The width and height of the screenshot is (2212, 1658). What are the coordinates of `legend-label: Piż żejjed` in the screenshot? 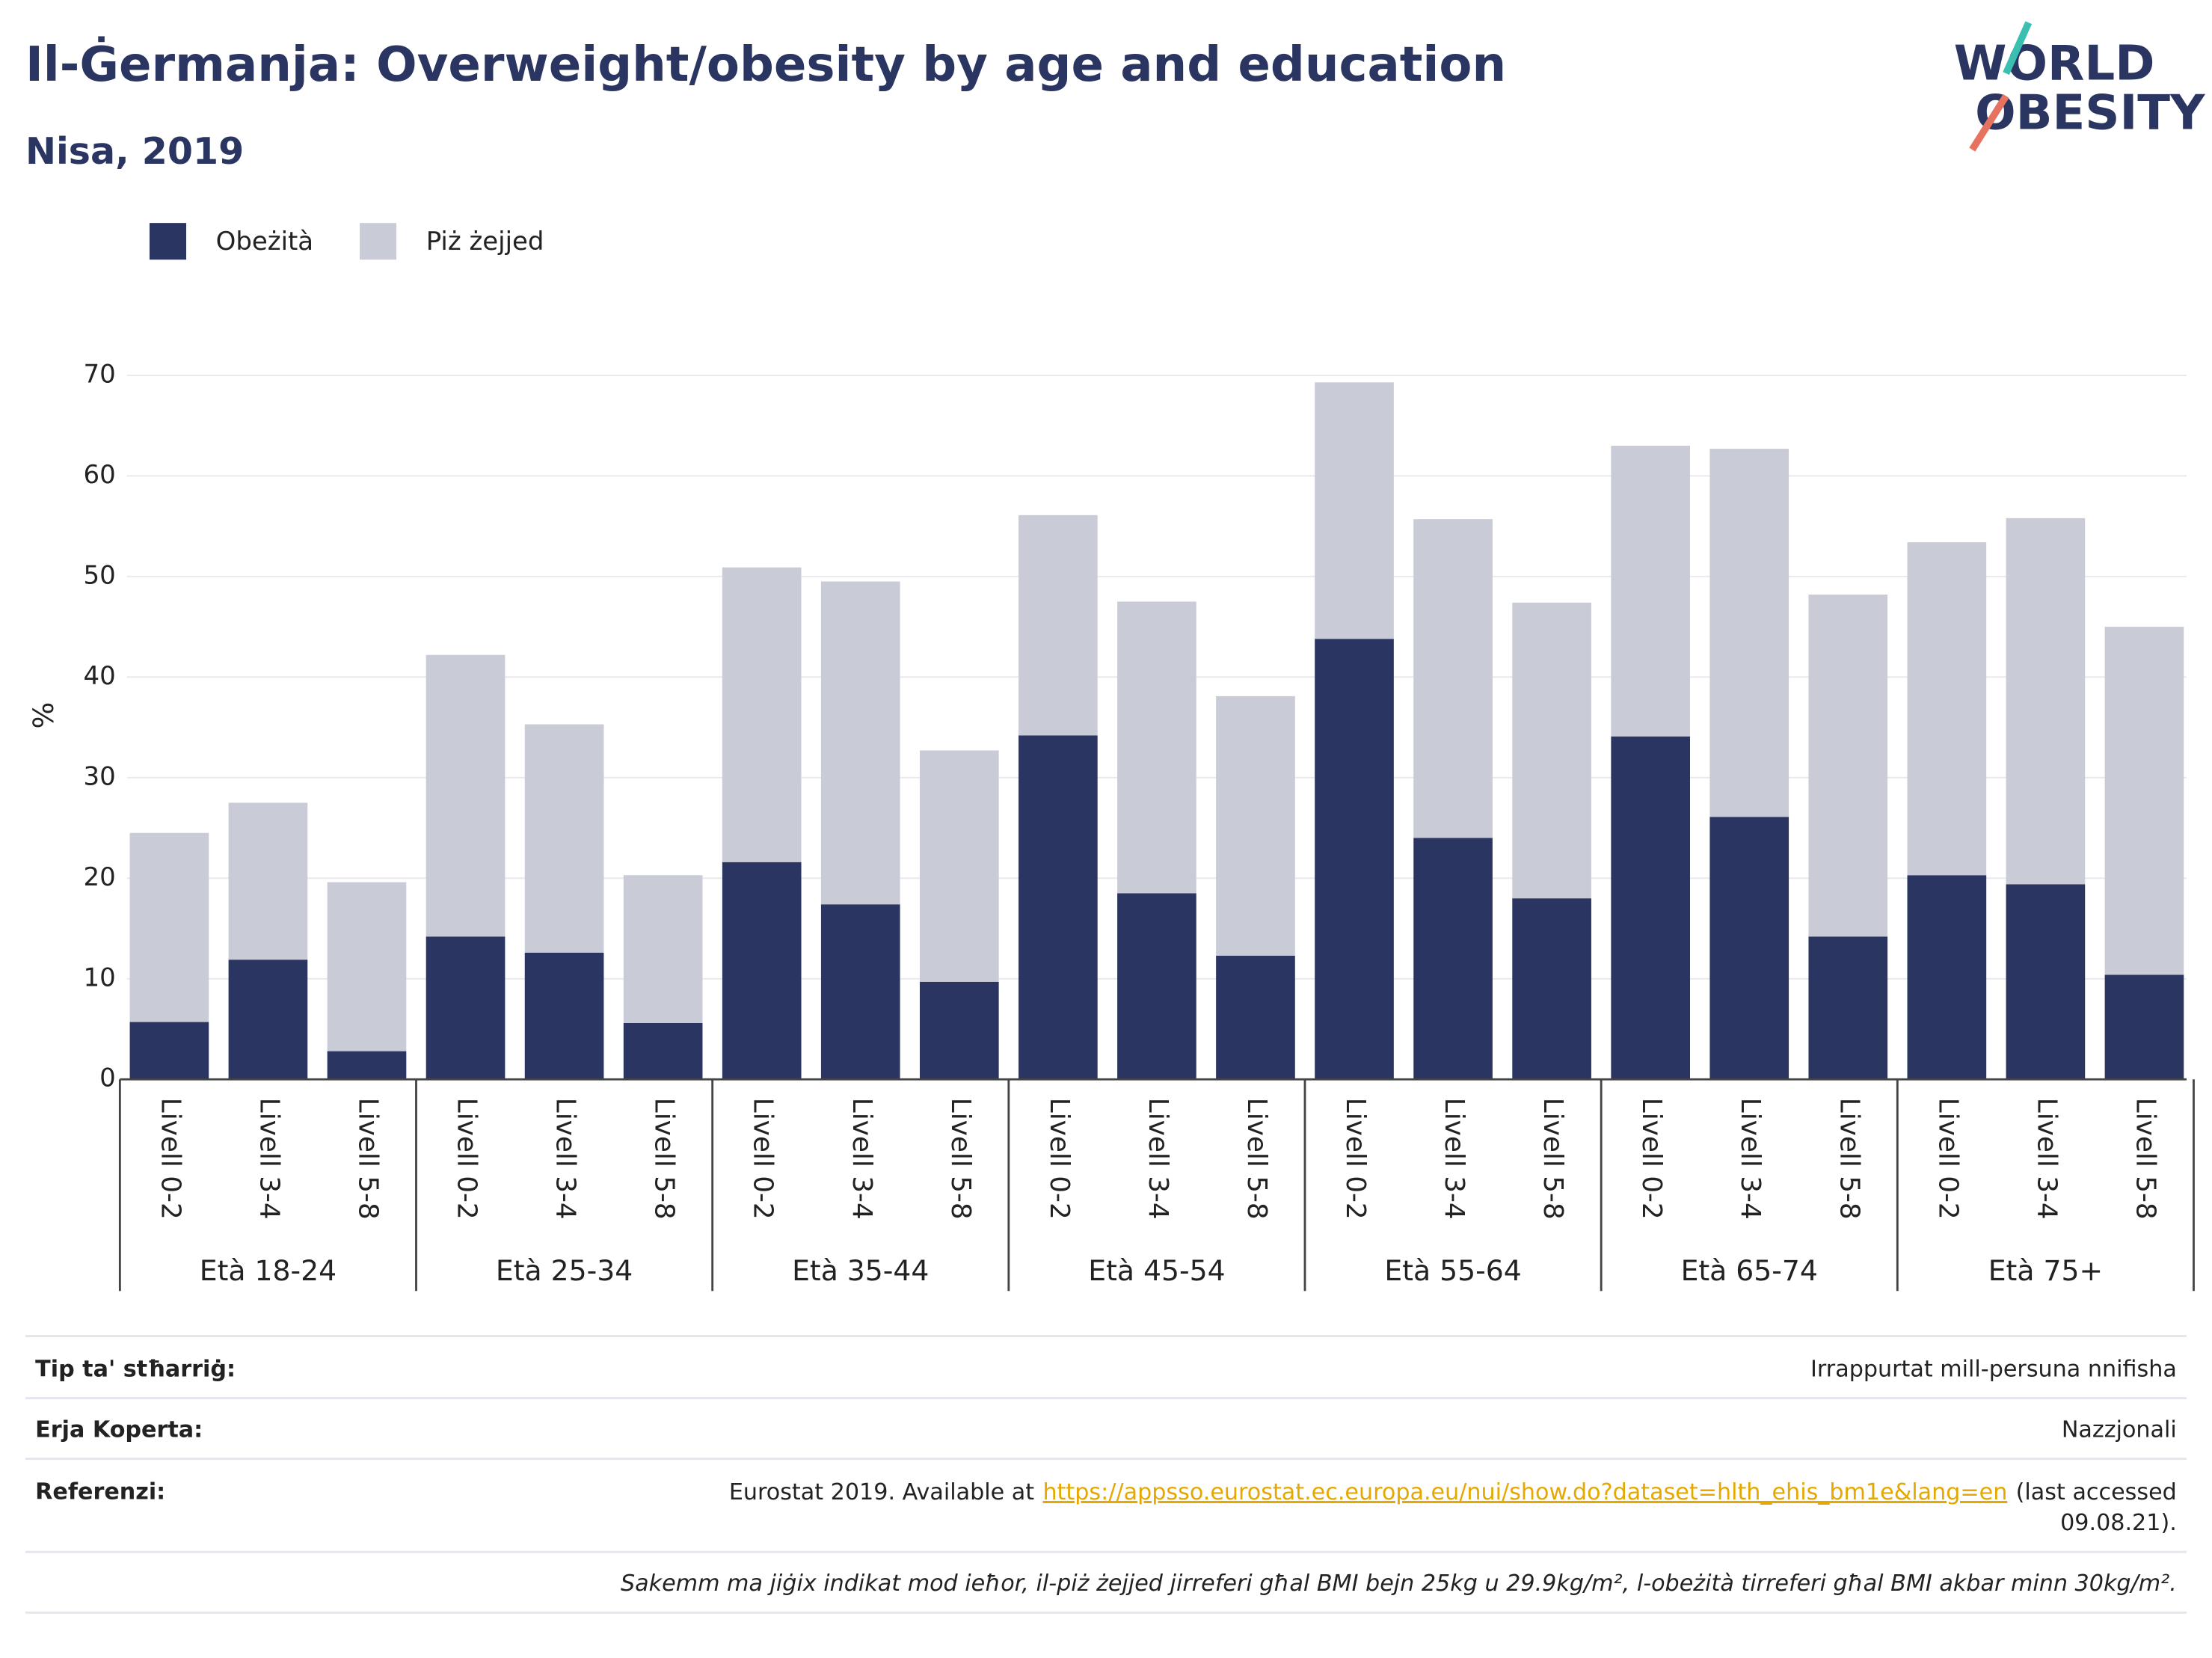 It's located at (485, 242).